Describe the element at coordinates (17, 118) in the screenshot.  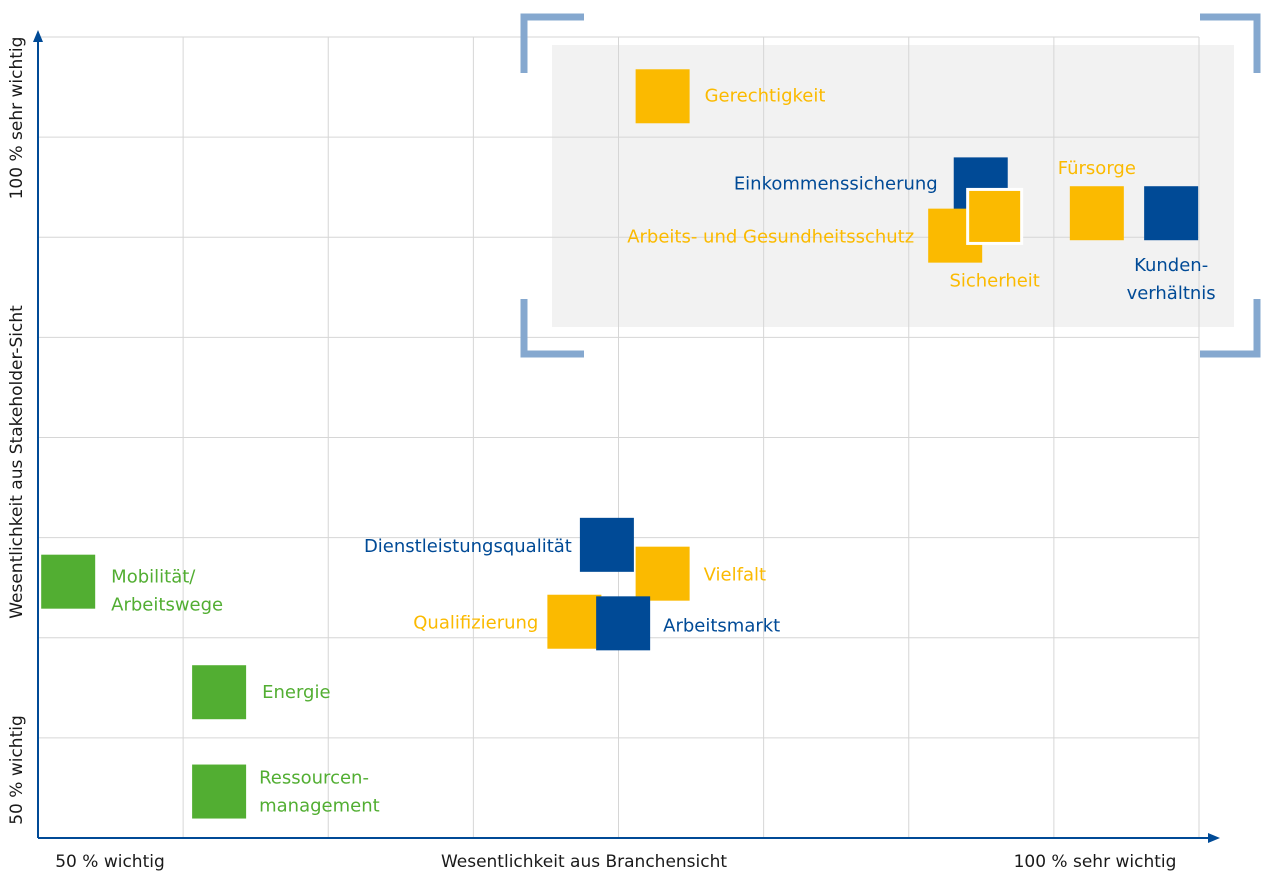
I see `y-axis-high: 100 % sehr wichtig` at that location.